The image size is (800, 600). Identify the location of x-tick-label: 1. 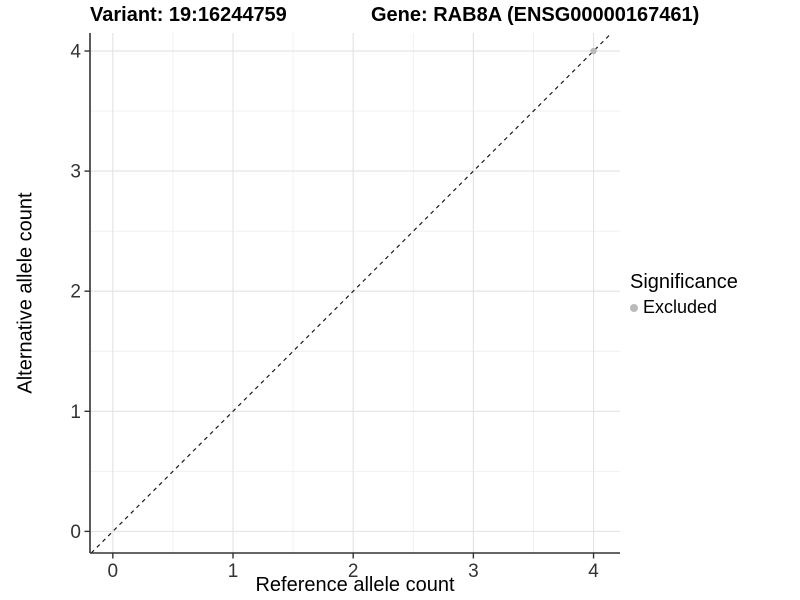
(233, 570).